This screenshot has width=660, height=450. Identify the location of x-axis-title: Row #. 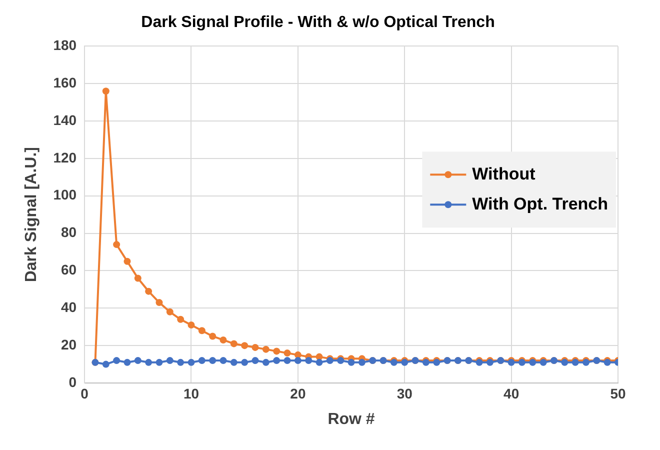
(351, 419).